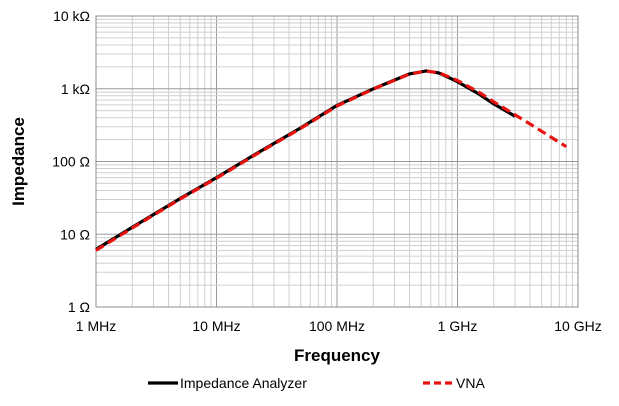 This screenshot has height=406, width=619. What do you see at coordinates (75, 89) in the screenshot?
I see `y-tick-label: 1 kΩ` at bounding box center [75, 89].